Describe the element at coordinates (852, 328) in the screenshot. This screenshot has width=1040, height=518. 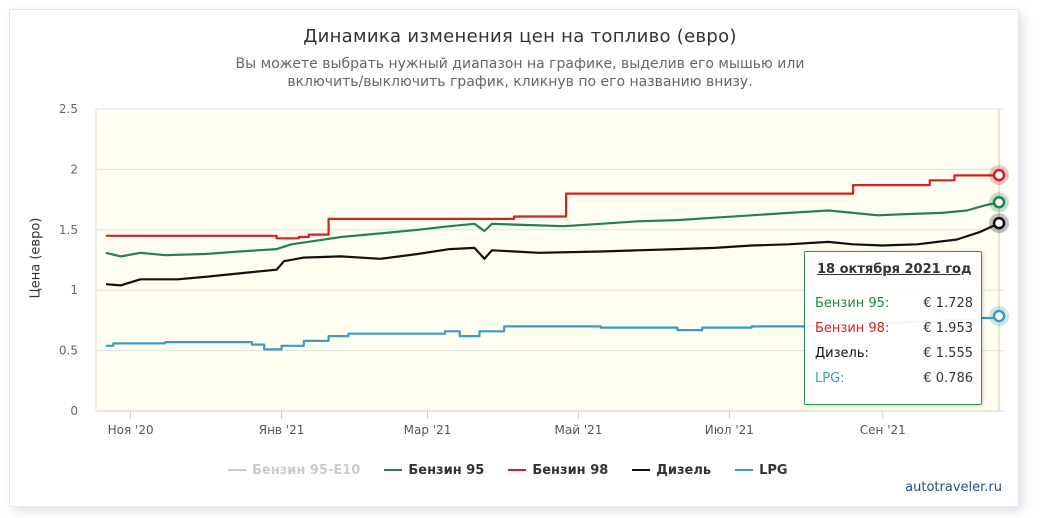
I see `tooltip-series-label: Бензин 98:` at that location.